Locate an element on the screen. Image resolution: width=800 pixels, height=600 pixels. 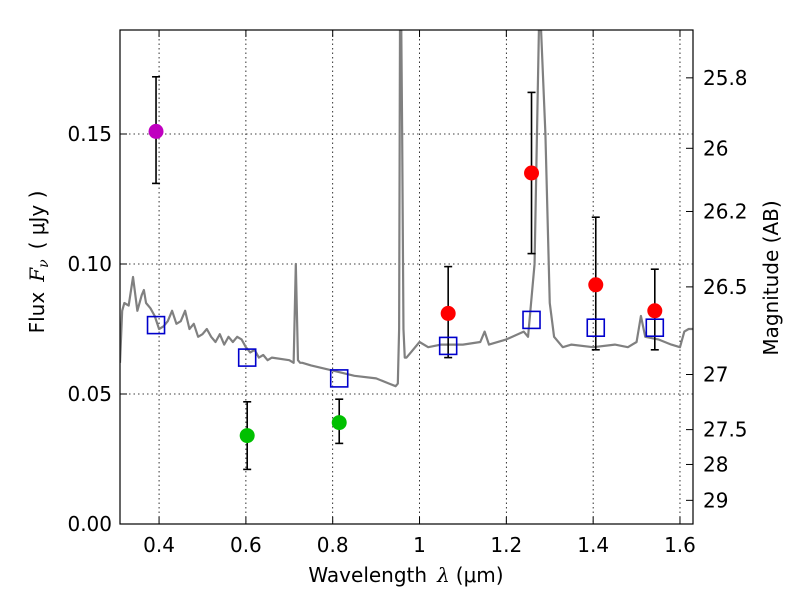
x-tick-label: 0.8 is located at coordinates (333, 545).